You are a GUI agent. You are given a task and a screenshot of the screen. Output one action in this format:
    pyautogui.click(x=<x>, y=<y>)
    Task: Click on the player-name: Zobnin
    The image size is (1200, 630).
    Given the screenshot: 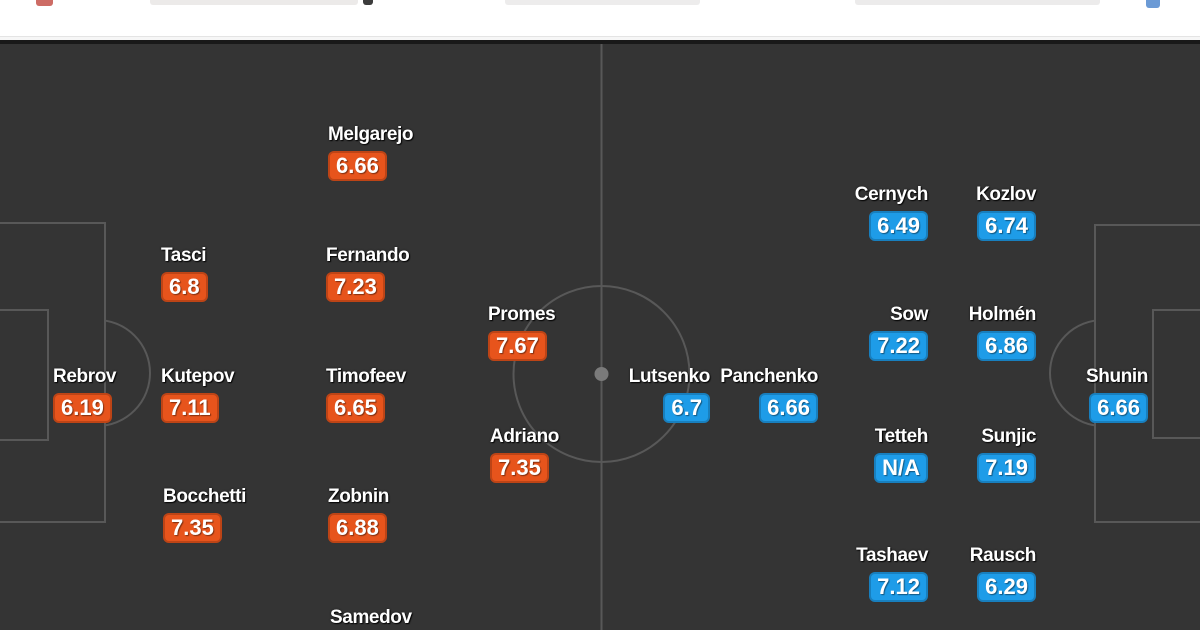 What is the action you would take?
    pyautogui.click(x=358, y=496)
    